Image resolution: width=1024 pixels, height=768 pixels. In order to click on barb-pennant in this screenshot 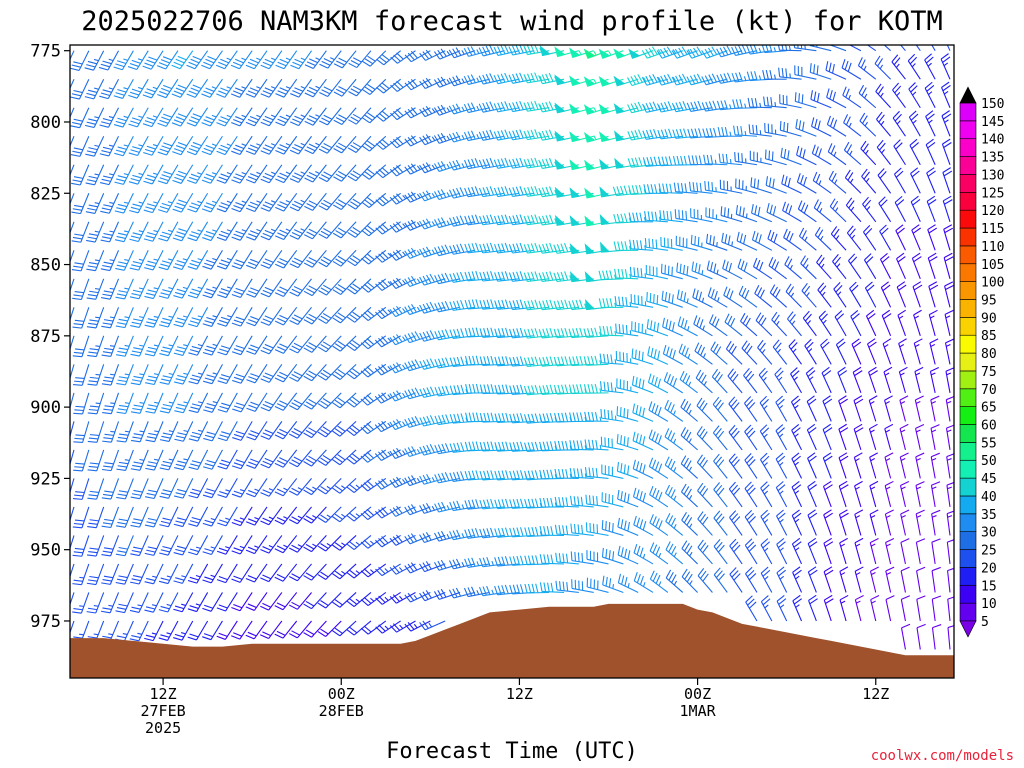, I will do `click(604, 137)`.